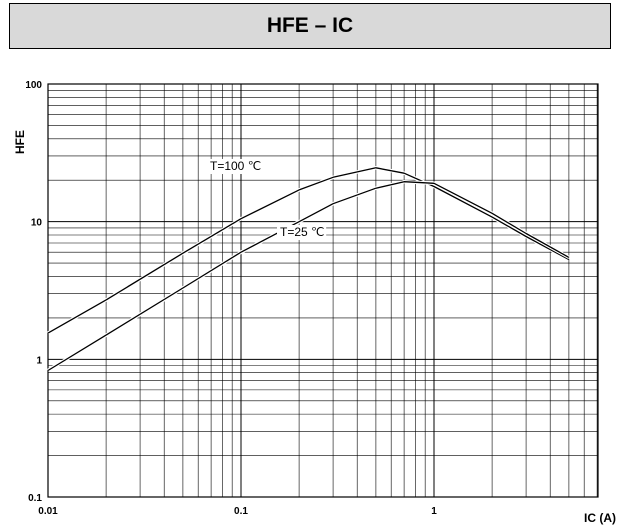  I want to click on y-tick-label: 10, so click(37, 223).